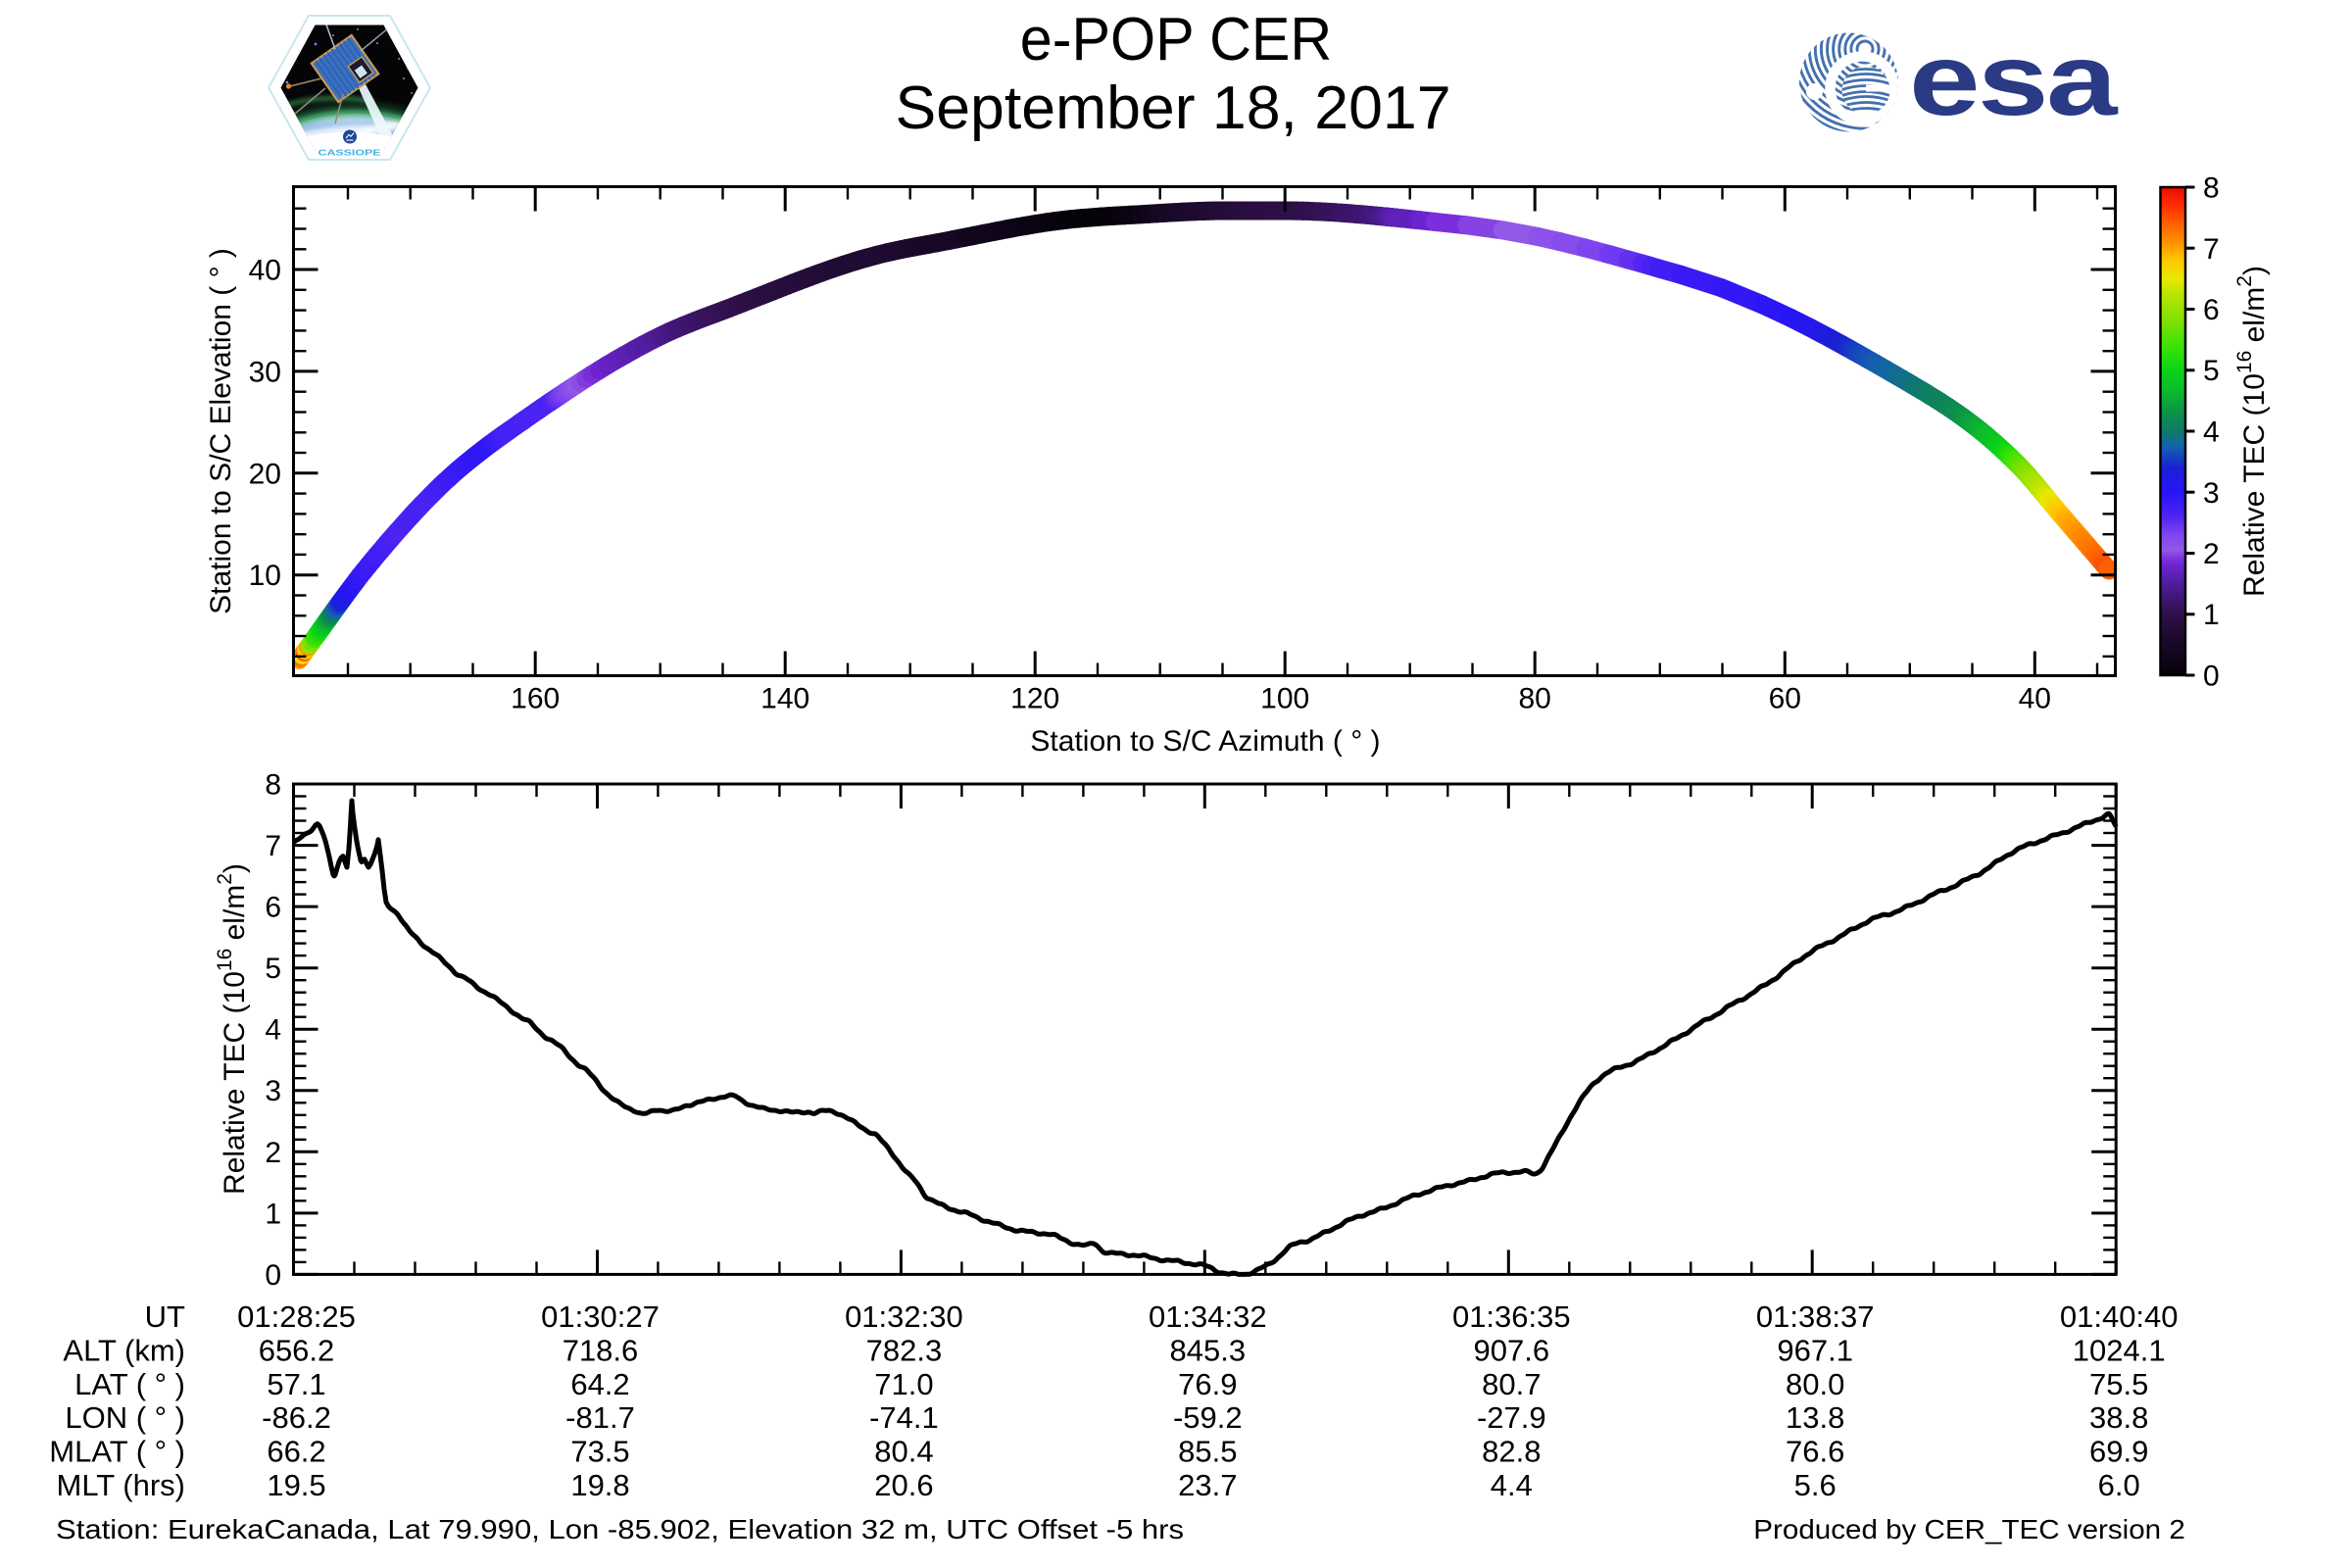 Image resolution: width=2352 pixels, height=1568 pixels. I want to click on svg-text: -27.9, so click(1511, 1417).